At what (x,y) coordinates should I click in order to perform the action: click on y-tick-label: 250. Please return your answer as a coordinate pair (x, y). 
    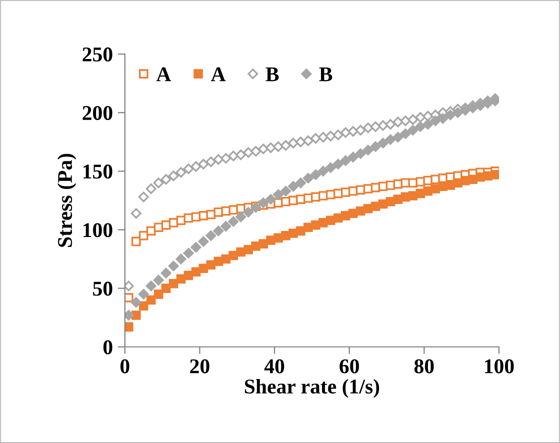
    Looking at the image, I should click on (97, 54).